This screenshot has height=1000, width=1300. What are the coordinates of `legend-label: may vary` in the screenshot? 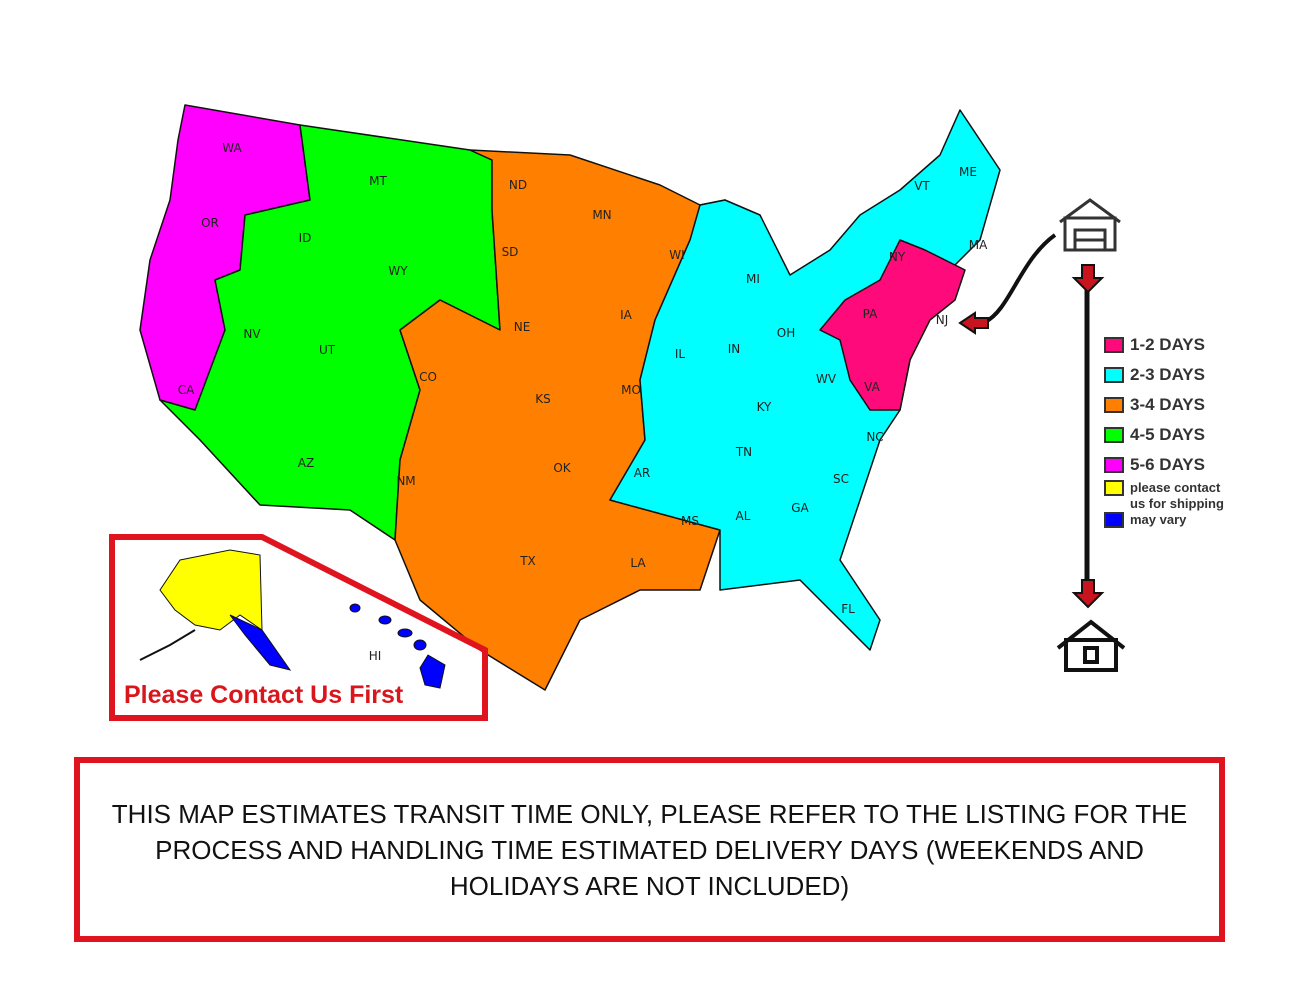 It's located at (1158, 519).